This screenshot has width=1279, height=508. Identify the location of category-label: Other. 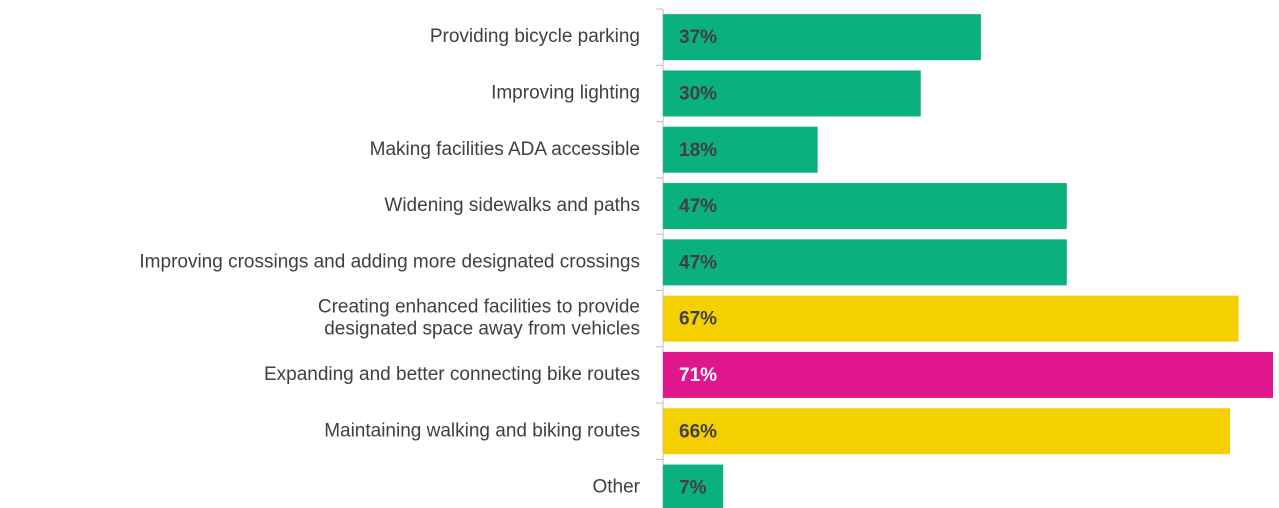
(616, 487).